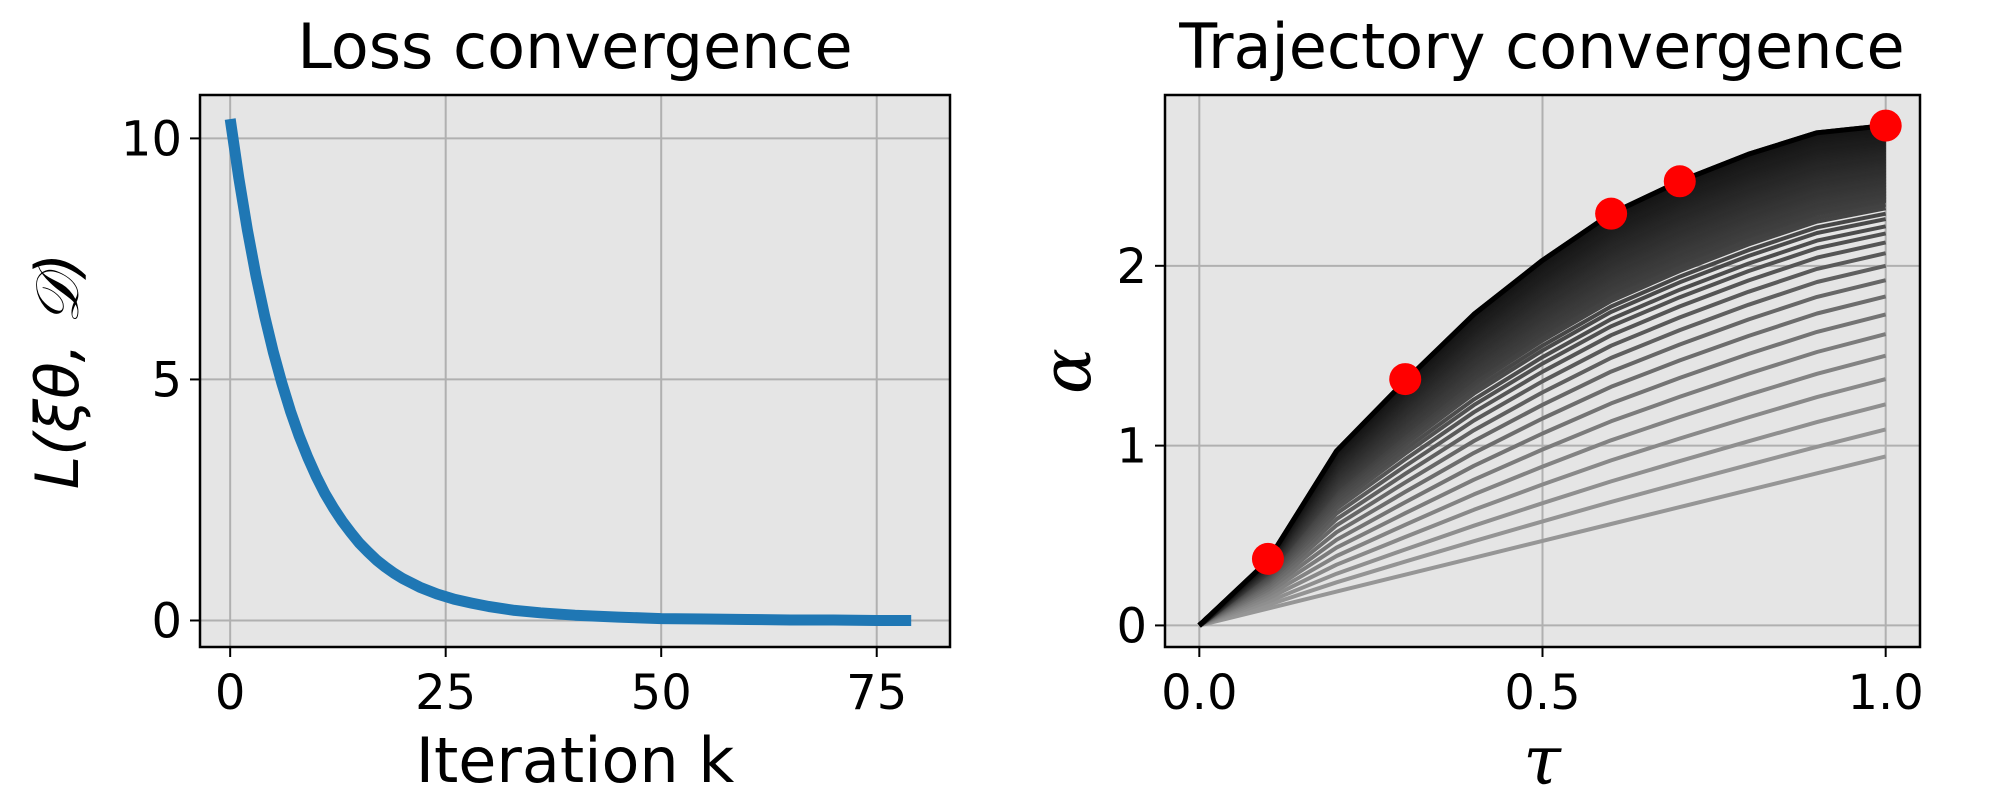 Image resolution: width=2000 pixels, height=800 pixels. Describe the element at coordinates (1067, 371) in the screenshot. I see `trajectory-y-label: α` at that location.